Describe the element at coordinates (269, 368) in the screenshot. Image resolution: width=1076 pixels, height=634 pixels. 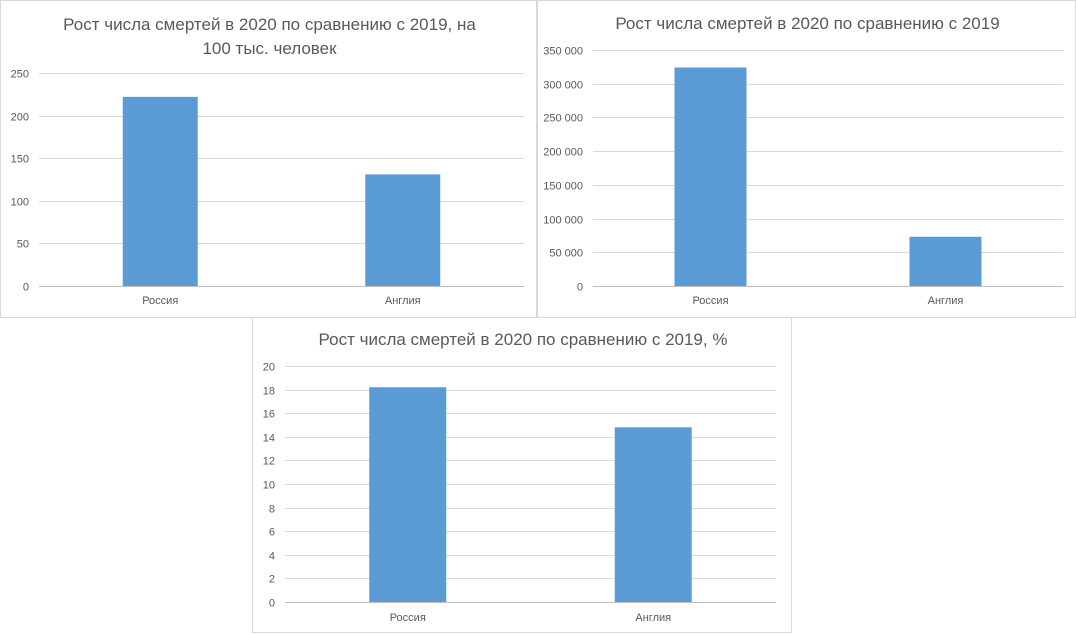
I see `y-tick-label: 20` at that location.